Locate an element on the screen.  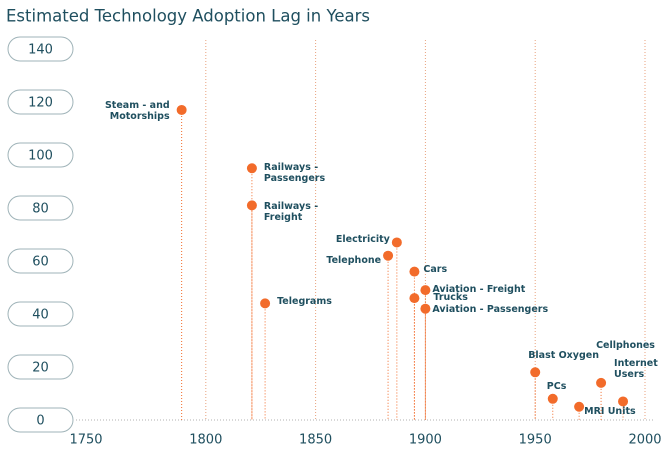
point-label: Internet Users is located at coordinates (636, 369).